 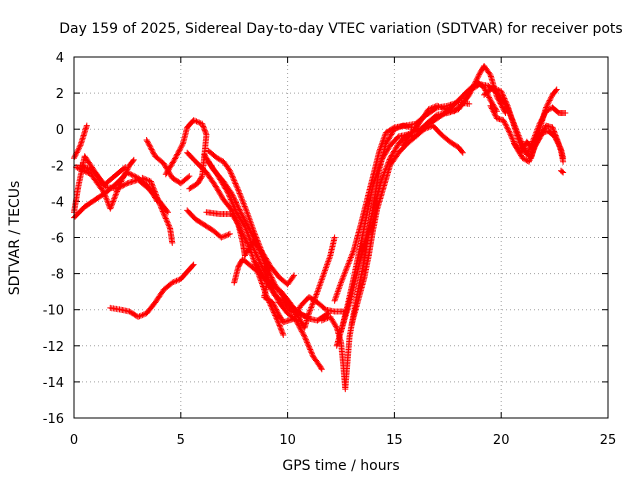 What do you see at coordinates (53, 347) in the screenshot?
I see `y-tick-label: -12` at bounding box center [53, 347].